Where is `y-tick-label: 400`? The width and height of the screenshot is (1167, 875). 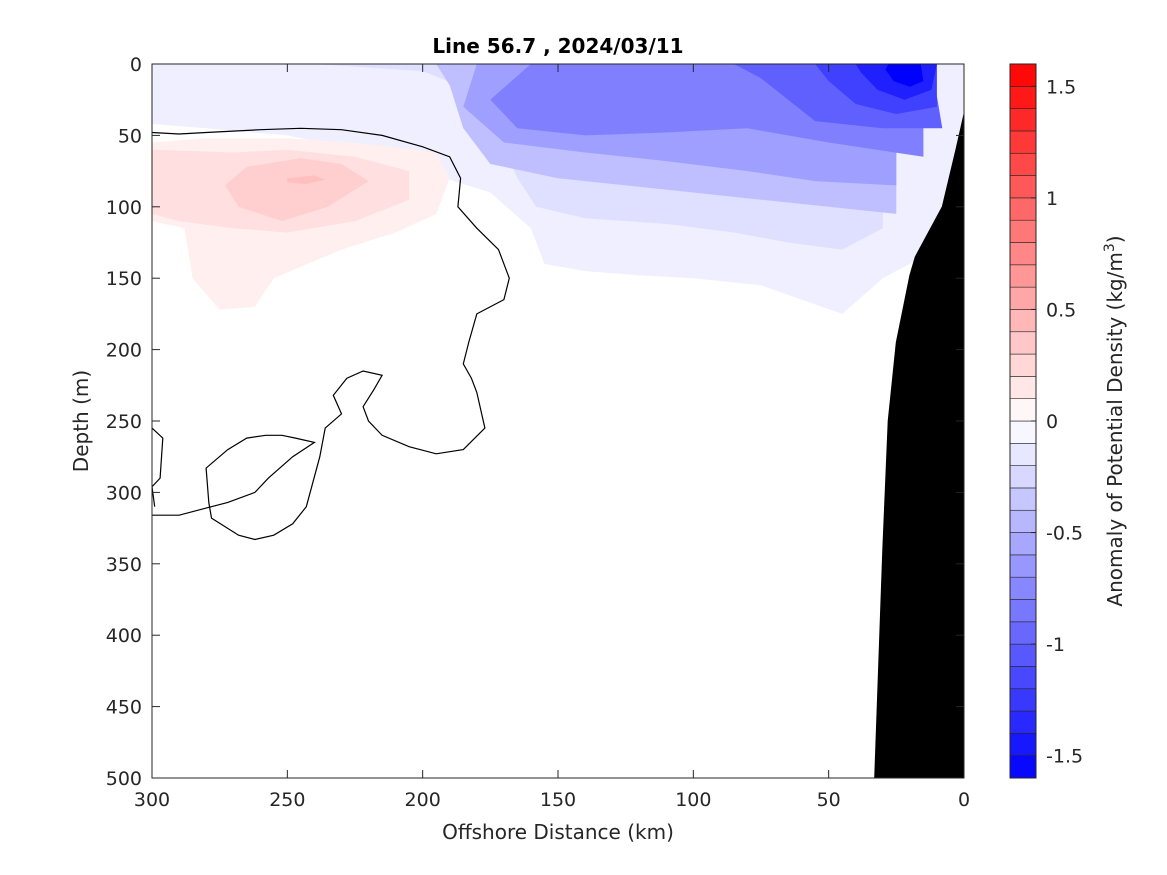
y-tick-label: 400 is located at coordinates (124, 636).